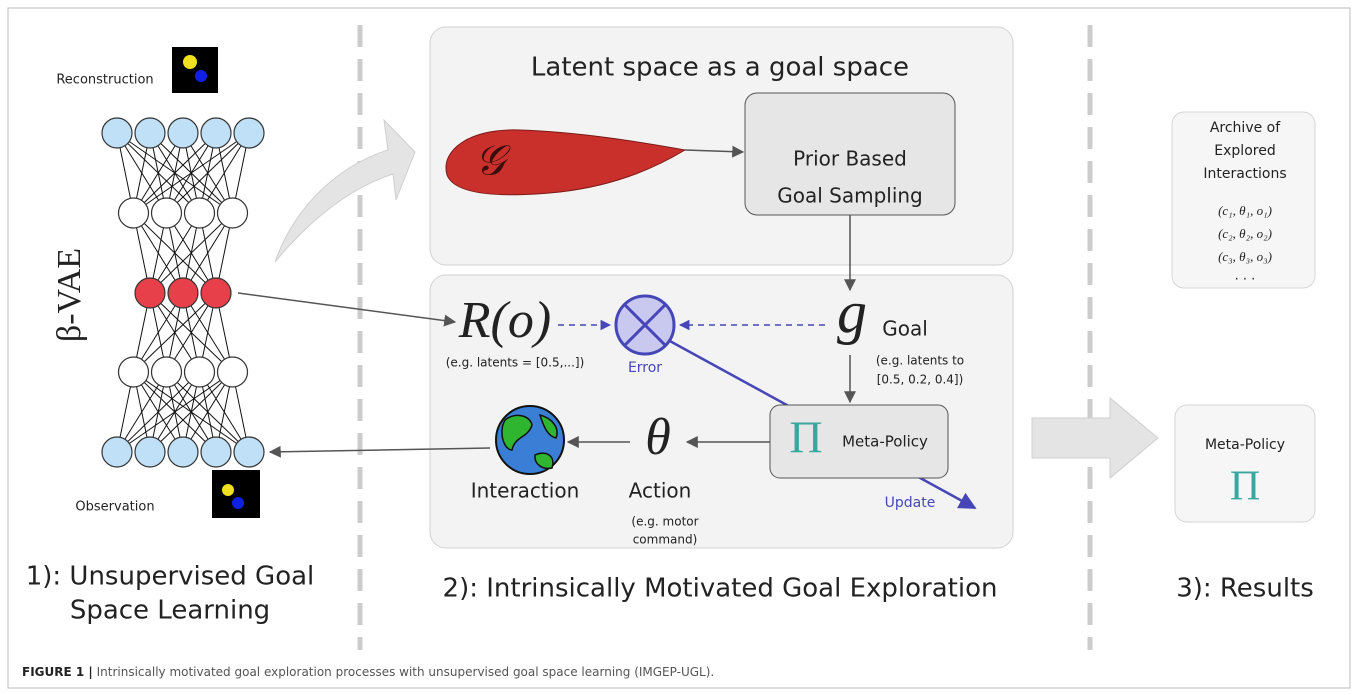  What do you see at coordinates (1243, 200) in the screenshot?
I see `archive-box` at bounding box center [1243, 200].